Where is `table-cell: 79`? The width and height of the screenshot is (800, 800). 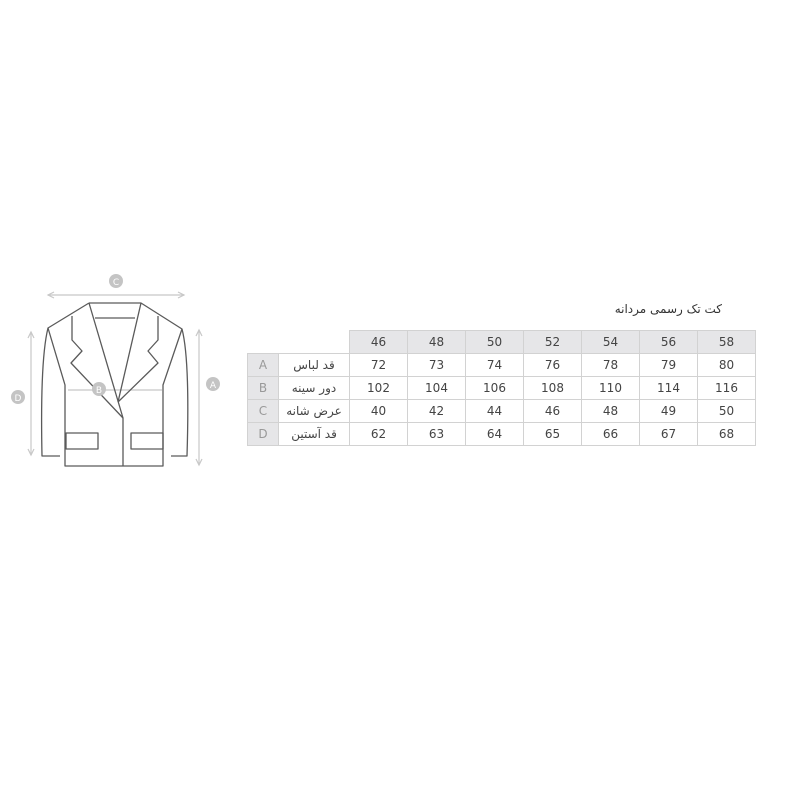
table-cell: 79 is located at coordinates (668, 365).